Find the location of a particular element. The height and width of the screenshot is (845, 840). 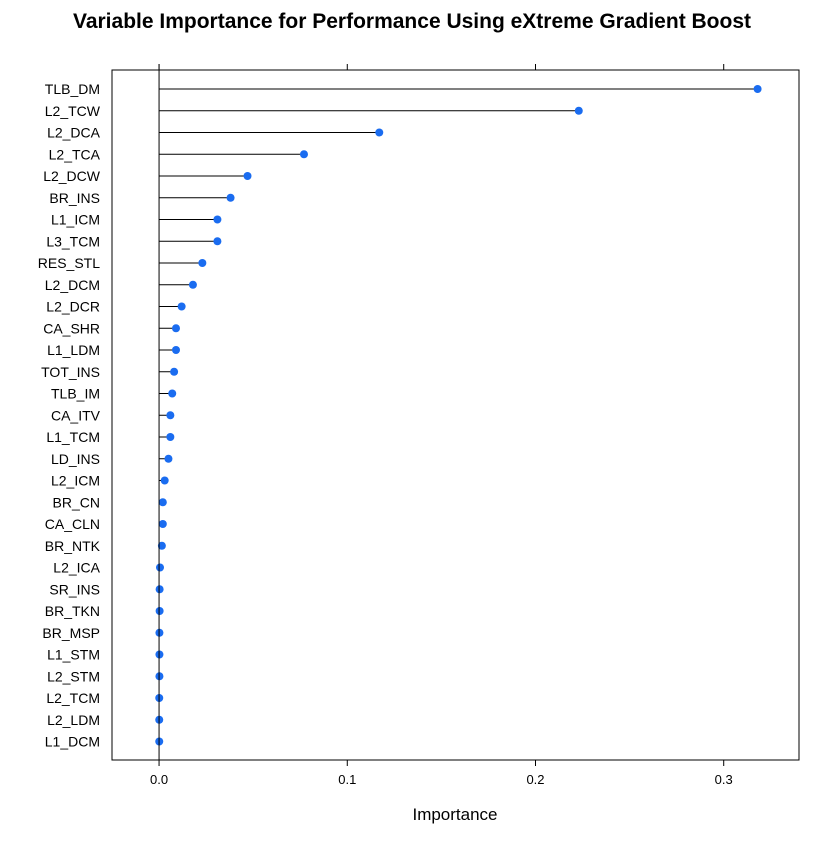

y-category-label: CA_ITV is located at coordinates (76, 415).